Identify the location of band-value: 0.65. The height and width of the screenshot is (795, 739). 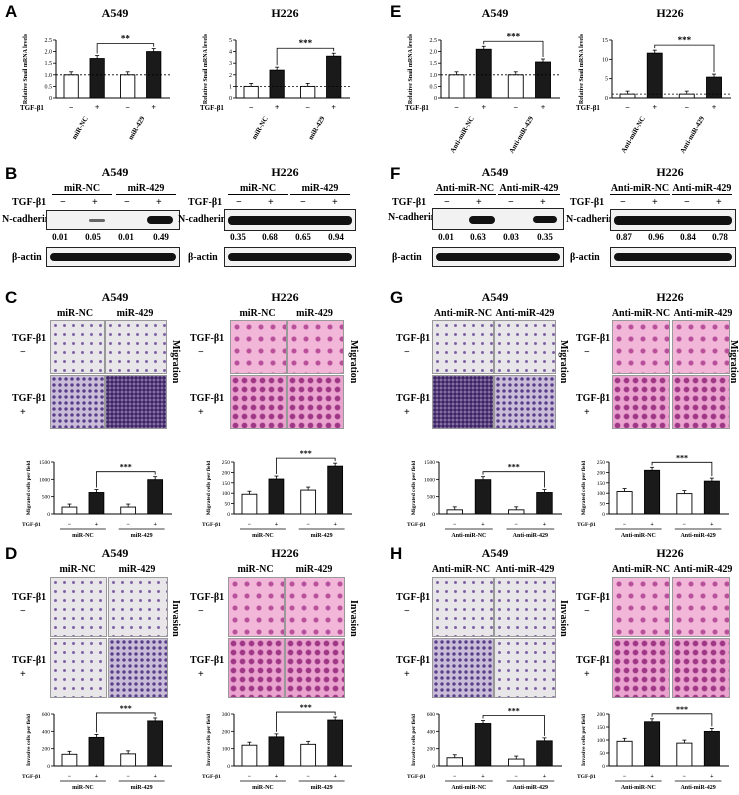
(303, 237).